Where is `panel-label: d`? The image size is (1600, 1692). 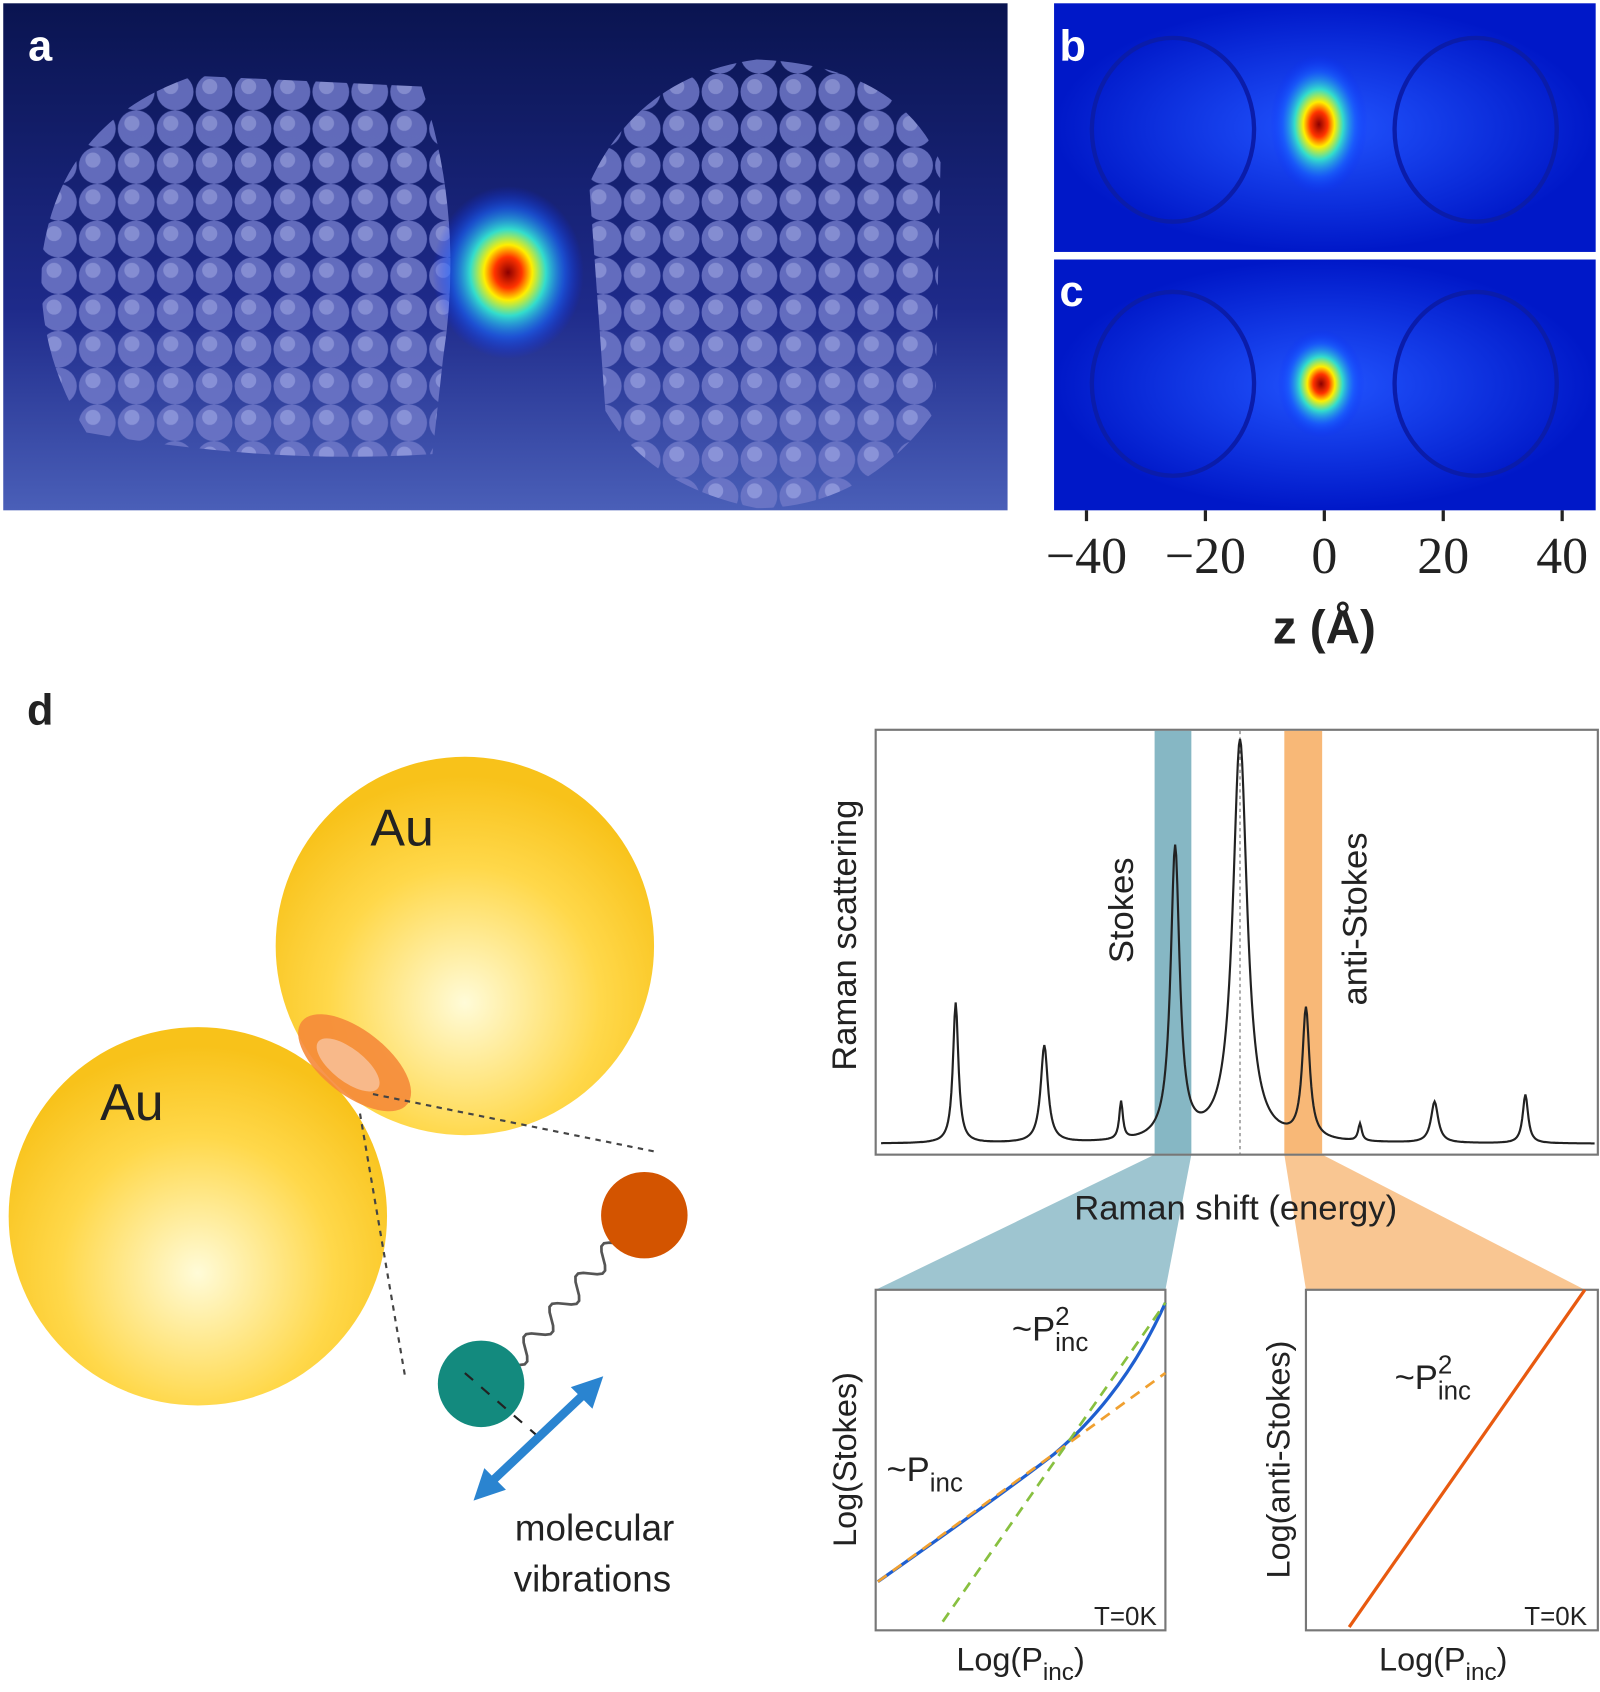
panel-label: d is located at coordinates (40, 710).